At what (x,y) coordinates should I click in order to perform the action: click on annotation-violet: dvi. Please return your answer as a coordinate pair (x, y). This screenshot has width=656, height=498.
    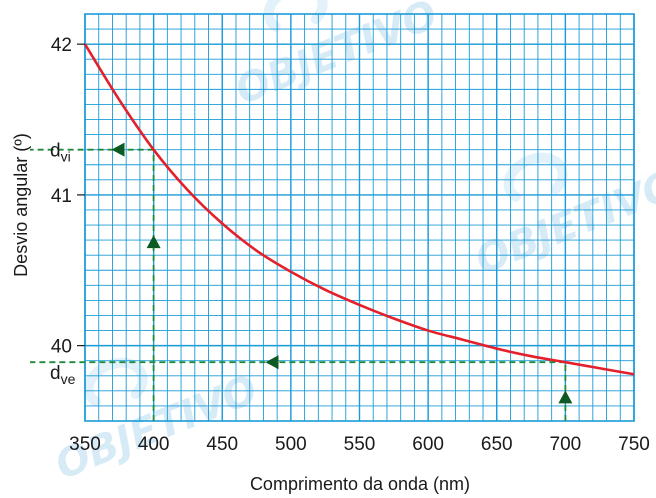
    Looking at the image, I should click on (60, 153).